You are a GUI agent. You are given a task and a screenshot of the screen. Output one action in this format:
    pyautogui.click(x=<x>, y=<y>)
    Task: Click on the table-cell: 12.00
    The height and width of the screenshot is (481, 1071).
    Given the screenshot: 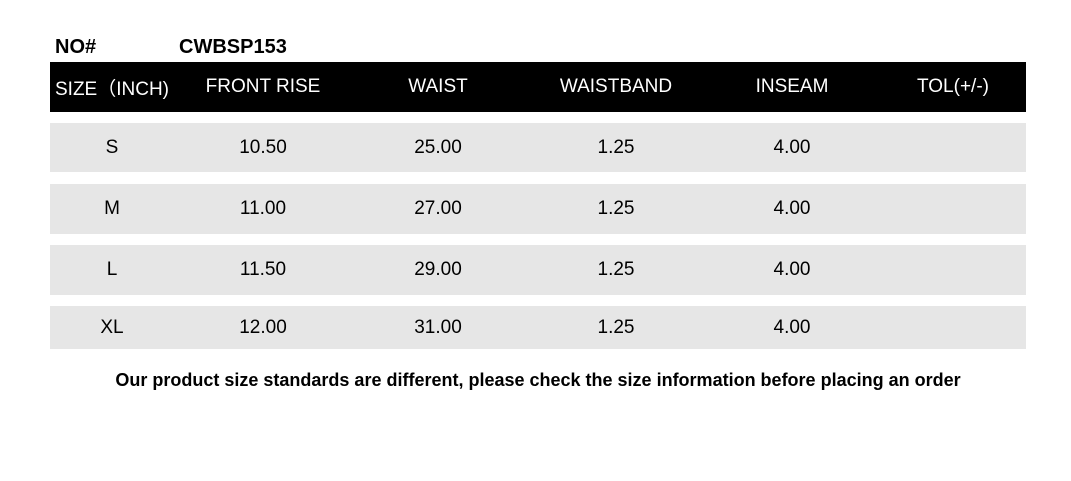 What is the action you would take?
    pyautogui.click(x=263, y=327)
    